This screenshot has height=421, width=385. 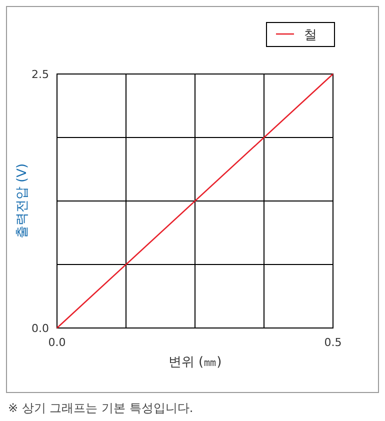 What do you see at coordinates (300, 34) in the screenshot?
I see `legend: 철` at bounding box center [300, 34].